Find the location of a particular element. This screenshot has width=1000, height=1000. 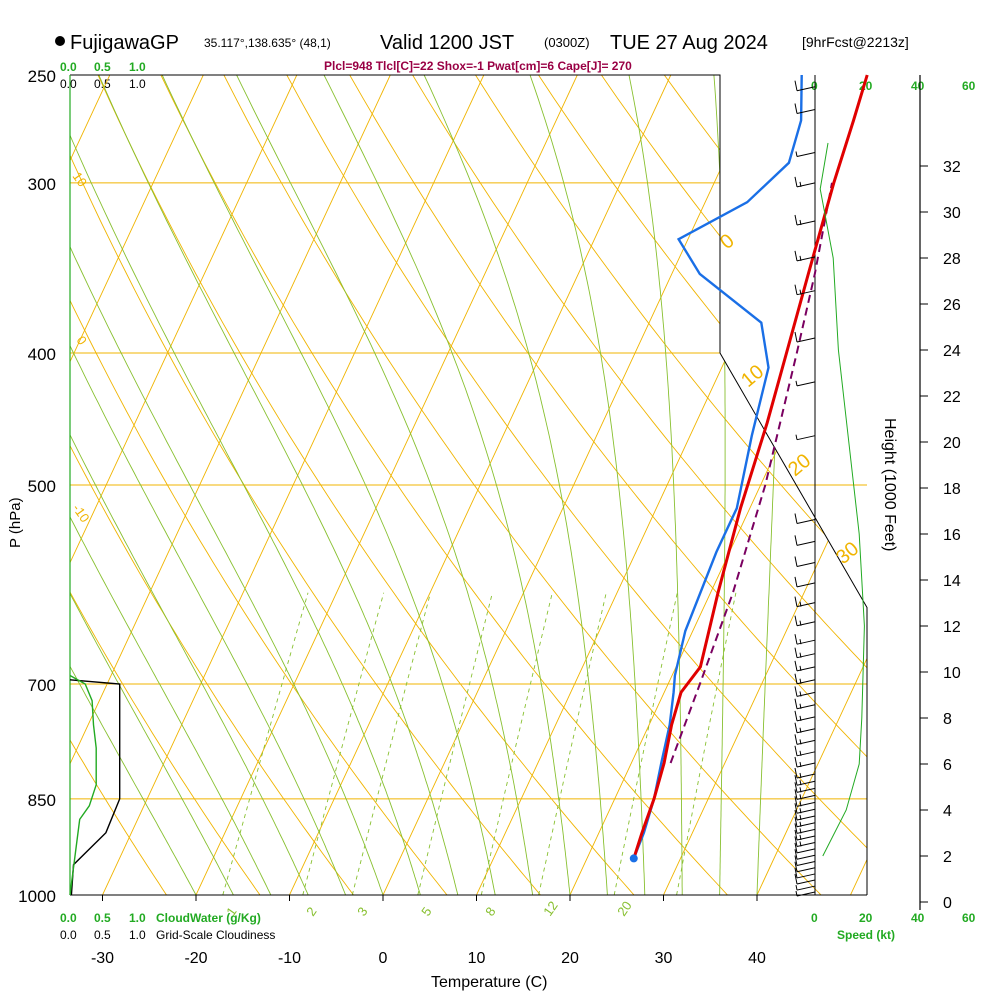

isotherm--80 is located at coordinates (8, 485).